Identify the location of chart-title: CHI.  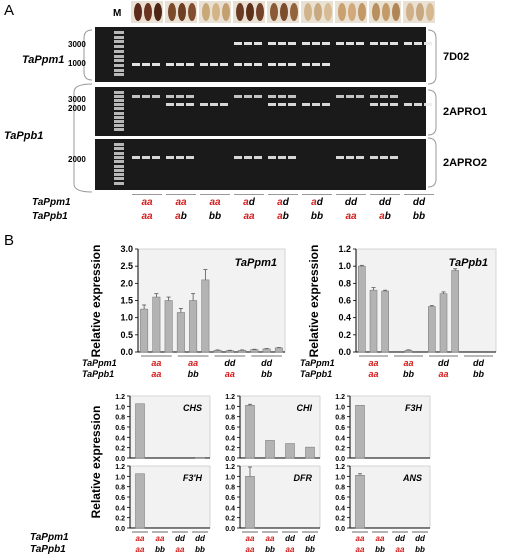
(305, 408).